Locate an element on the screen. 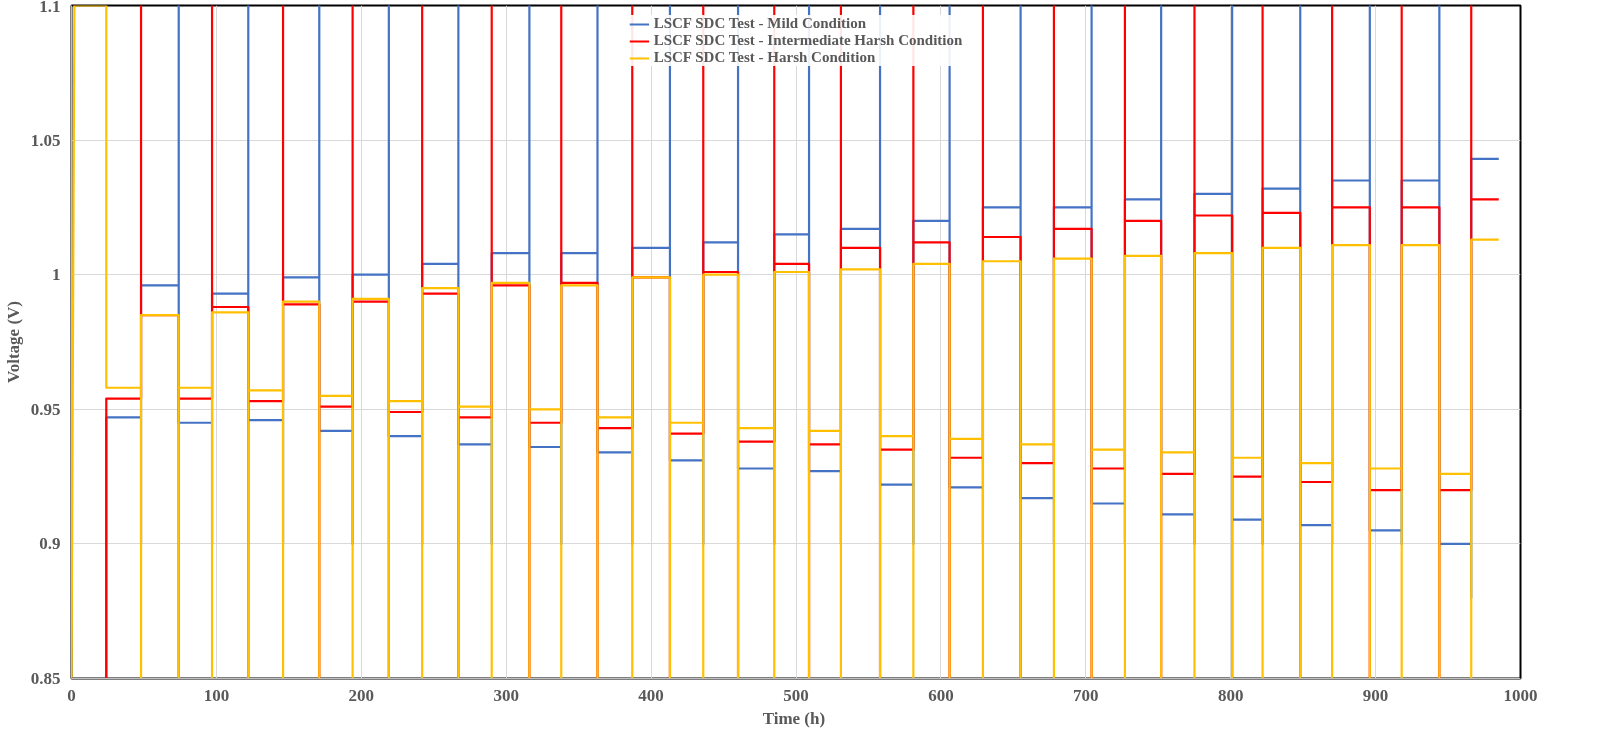 This screenshot has height=738, width=1620. x-tick-label: 100 is located at coordinates (216, 695).